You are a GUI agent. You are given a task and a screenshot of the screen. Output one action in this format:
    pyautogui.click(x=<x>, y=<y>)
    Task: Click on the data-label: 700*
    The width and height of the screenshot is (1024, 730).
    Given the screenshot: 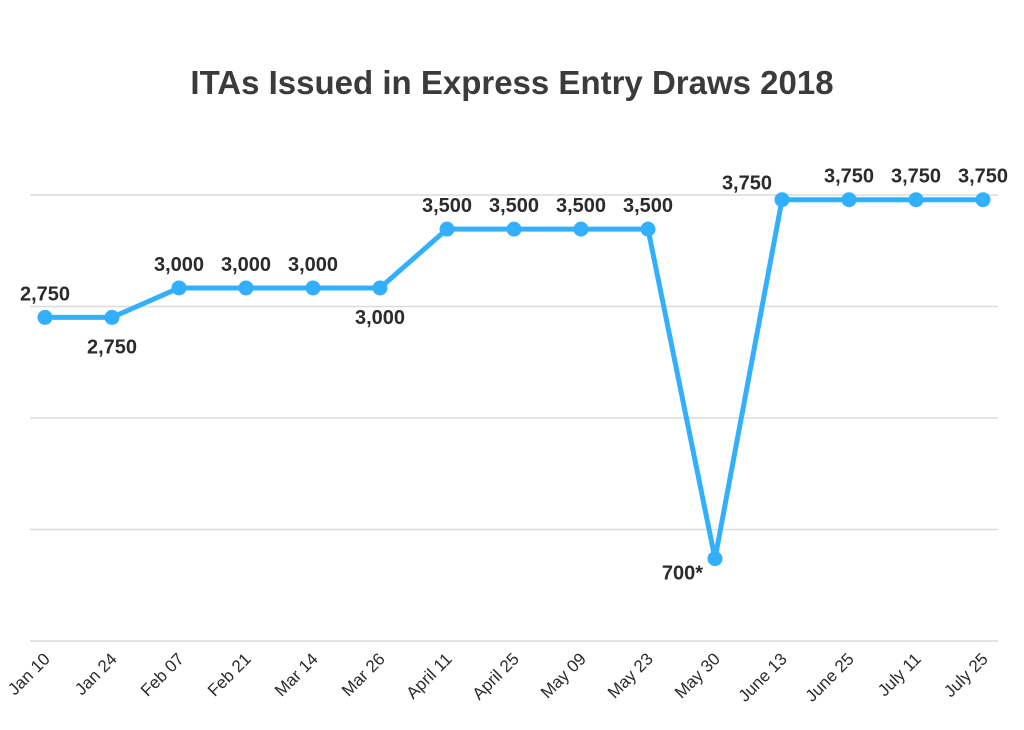 What is the action you would take?
    pyautogui.click(x=682, y=574)
    